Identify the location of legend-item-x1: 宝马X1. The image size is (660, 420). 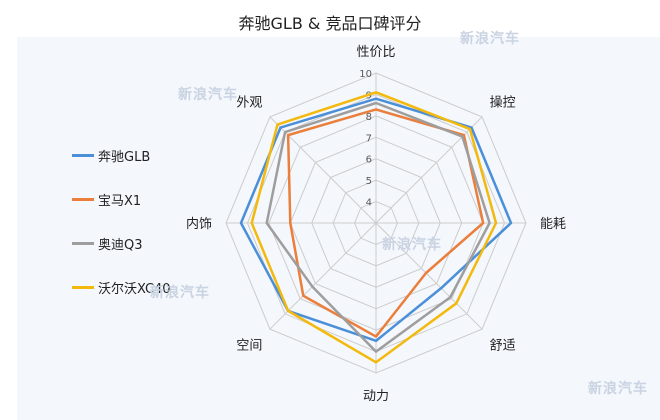
(121, 200).